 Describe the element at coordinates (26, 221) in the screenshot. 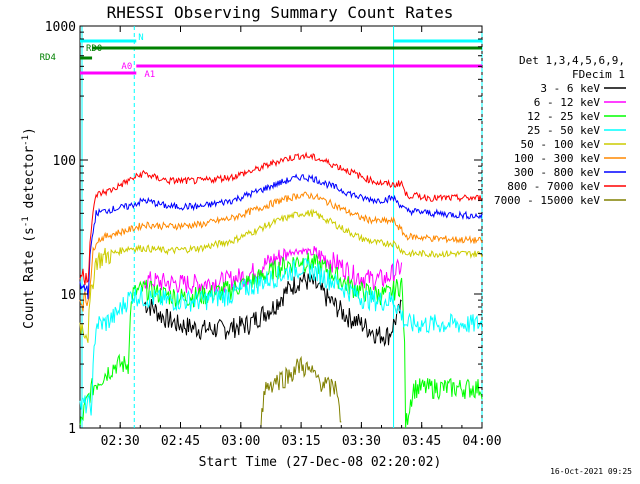

I see `y-axis-title-sup1: -1` at that location.